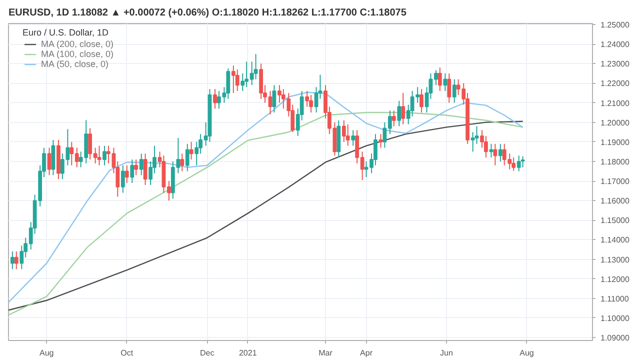  What do you see at coordinates (615, 83) in the screenshot?
I see `y-tick-label: 1.22000` at bounding box center [615, 83].